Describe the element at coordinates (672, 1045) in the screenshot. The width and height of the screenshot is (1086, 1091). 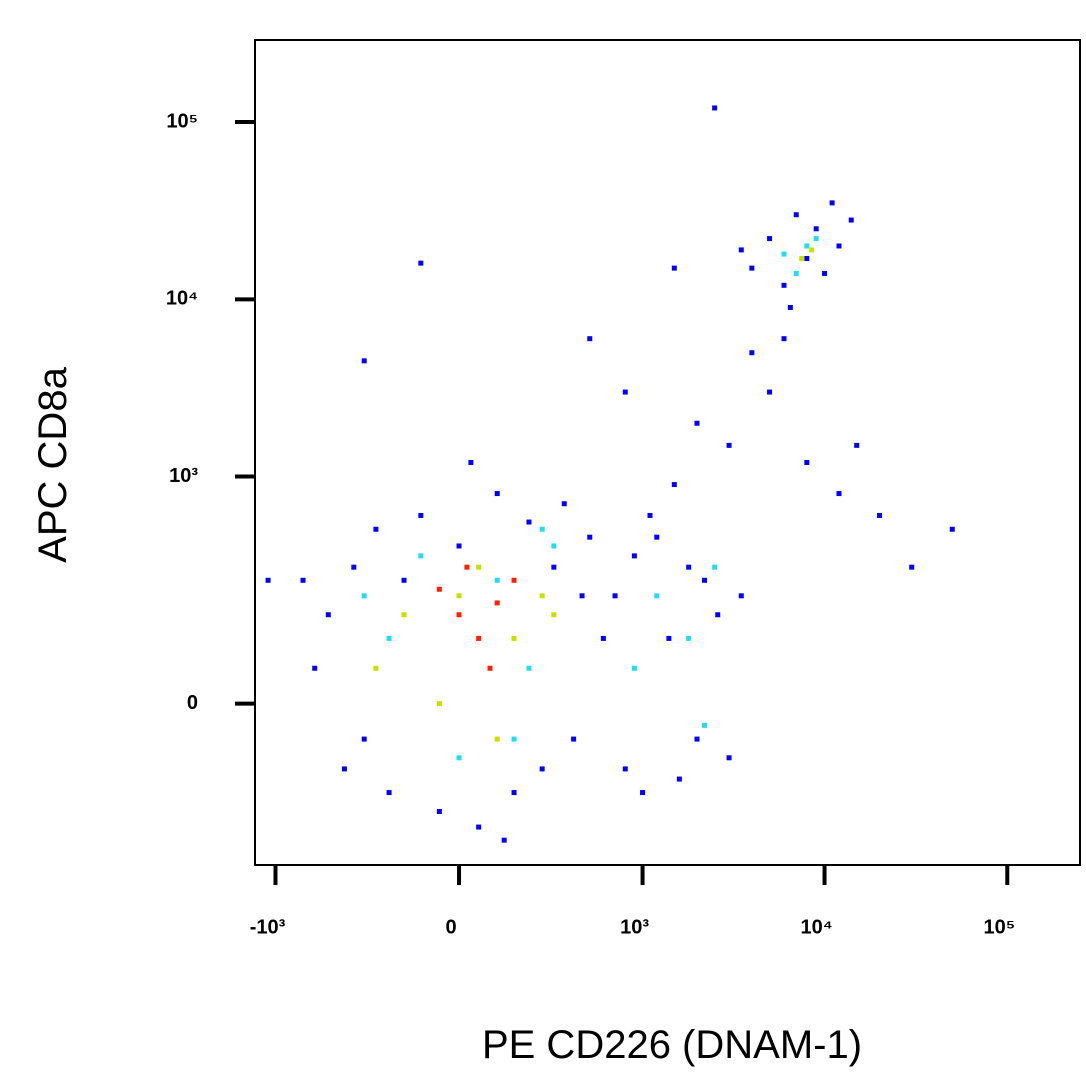
I see `x-axis-title: PE CD226 (DNAM-1)` at that location.